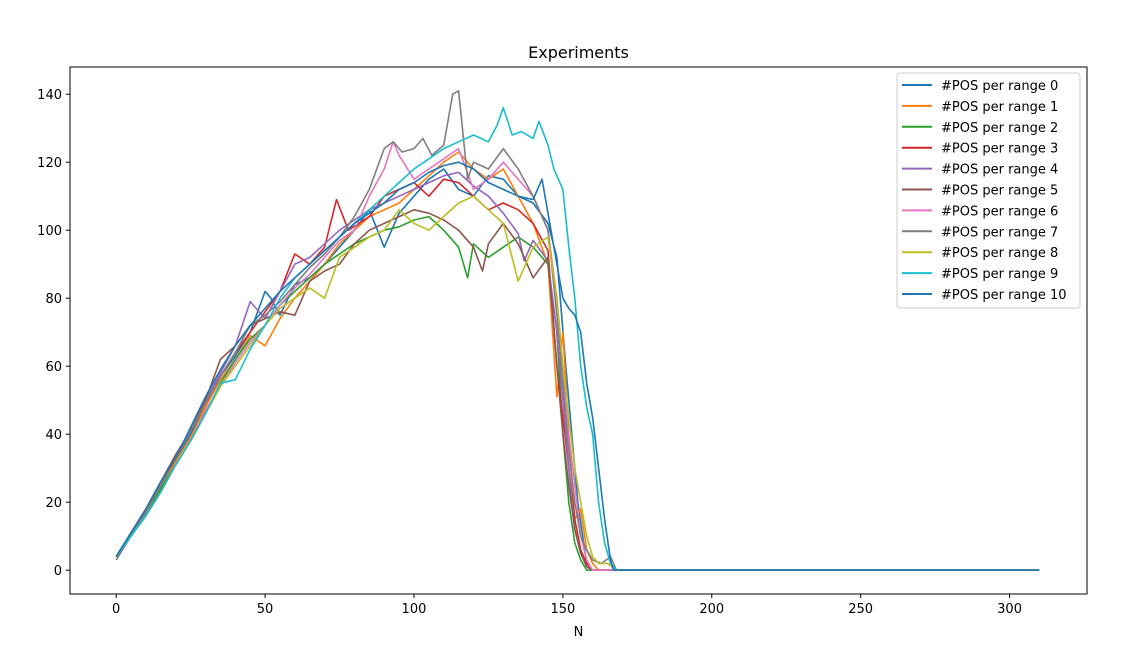 The height and width of the screenshot is (646, 1136). Describe the element at coordinates (999, 191) in the screenshot. I see `legend-label-5: #POS per range 5` at that location.